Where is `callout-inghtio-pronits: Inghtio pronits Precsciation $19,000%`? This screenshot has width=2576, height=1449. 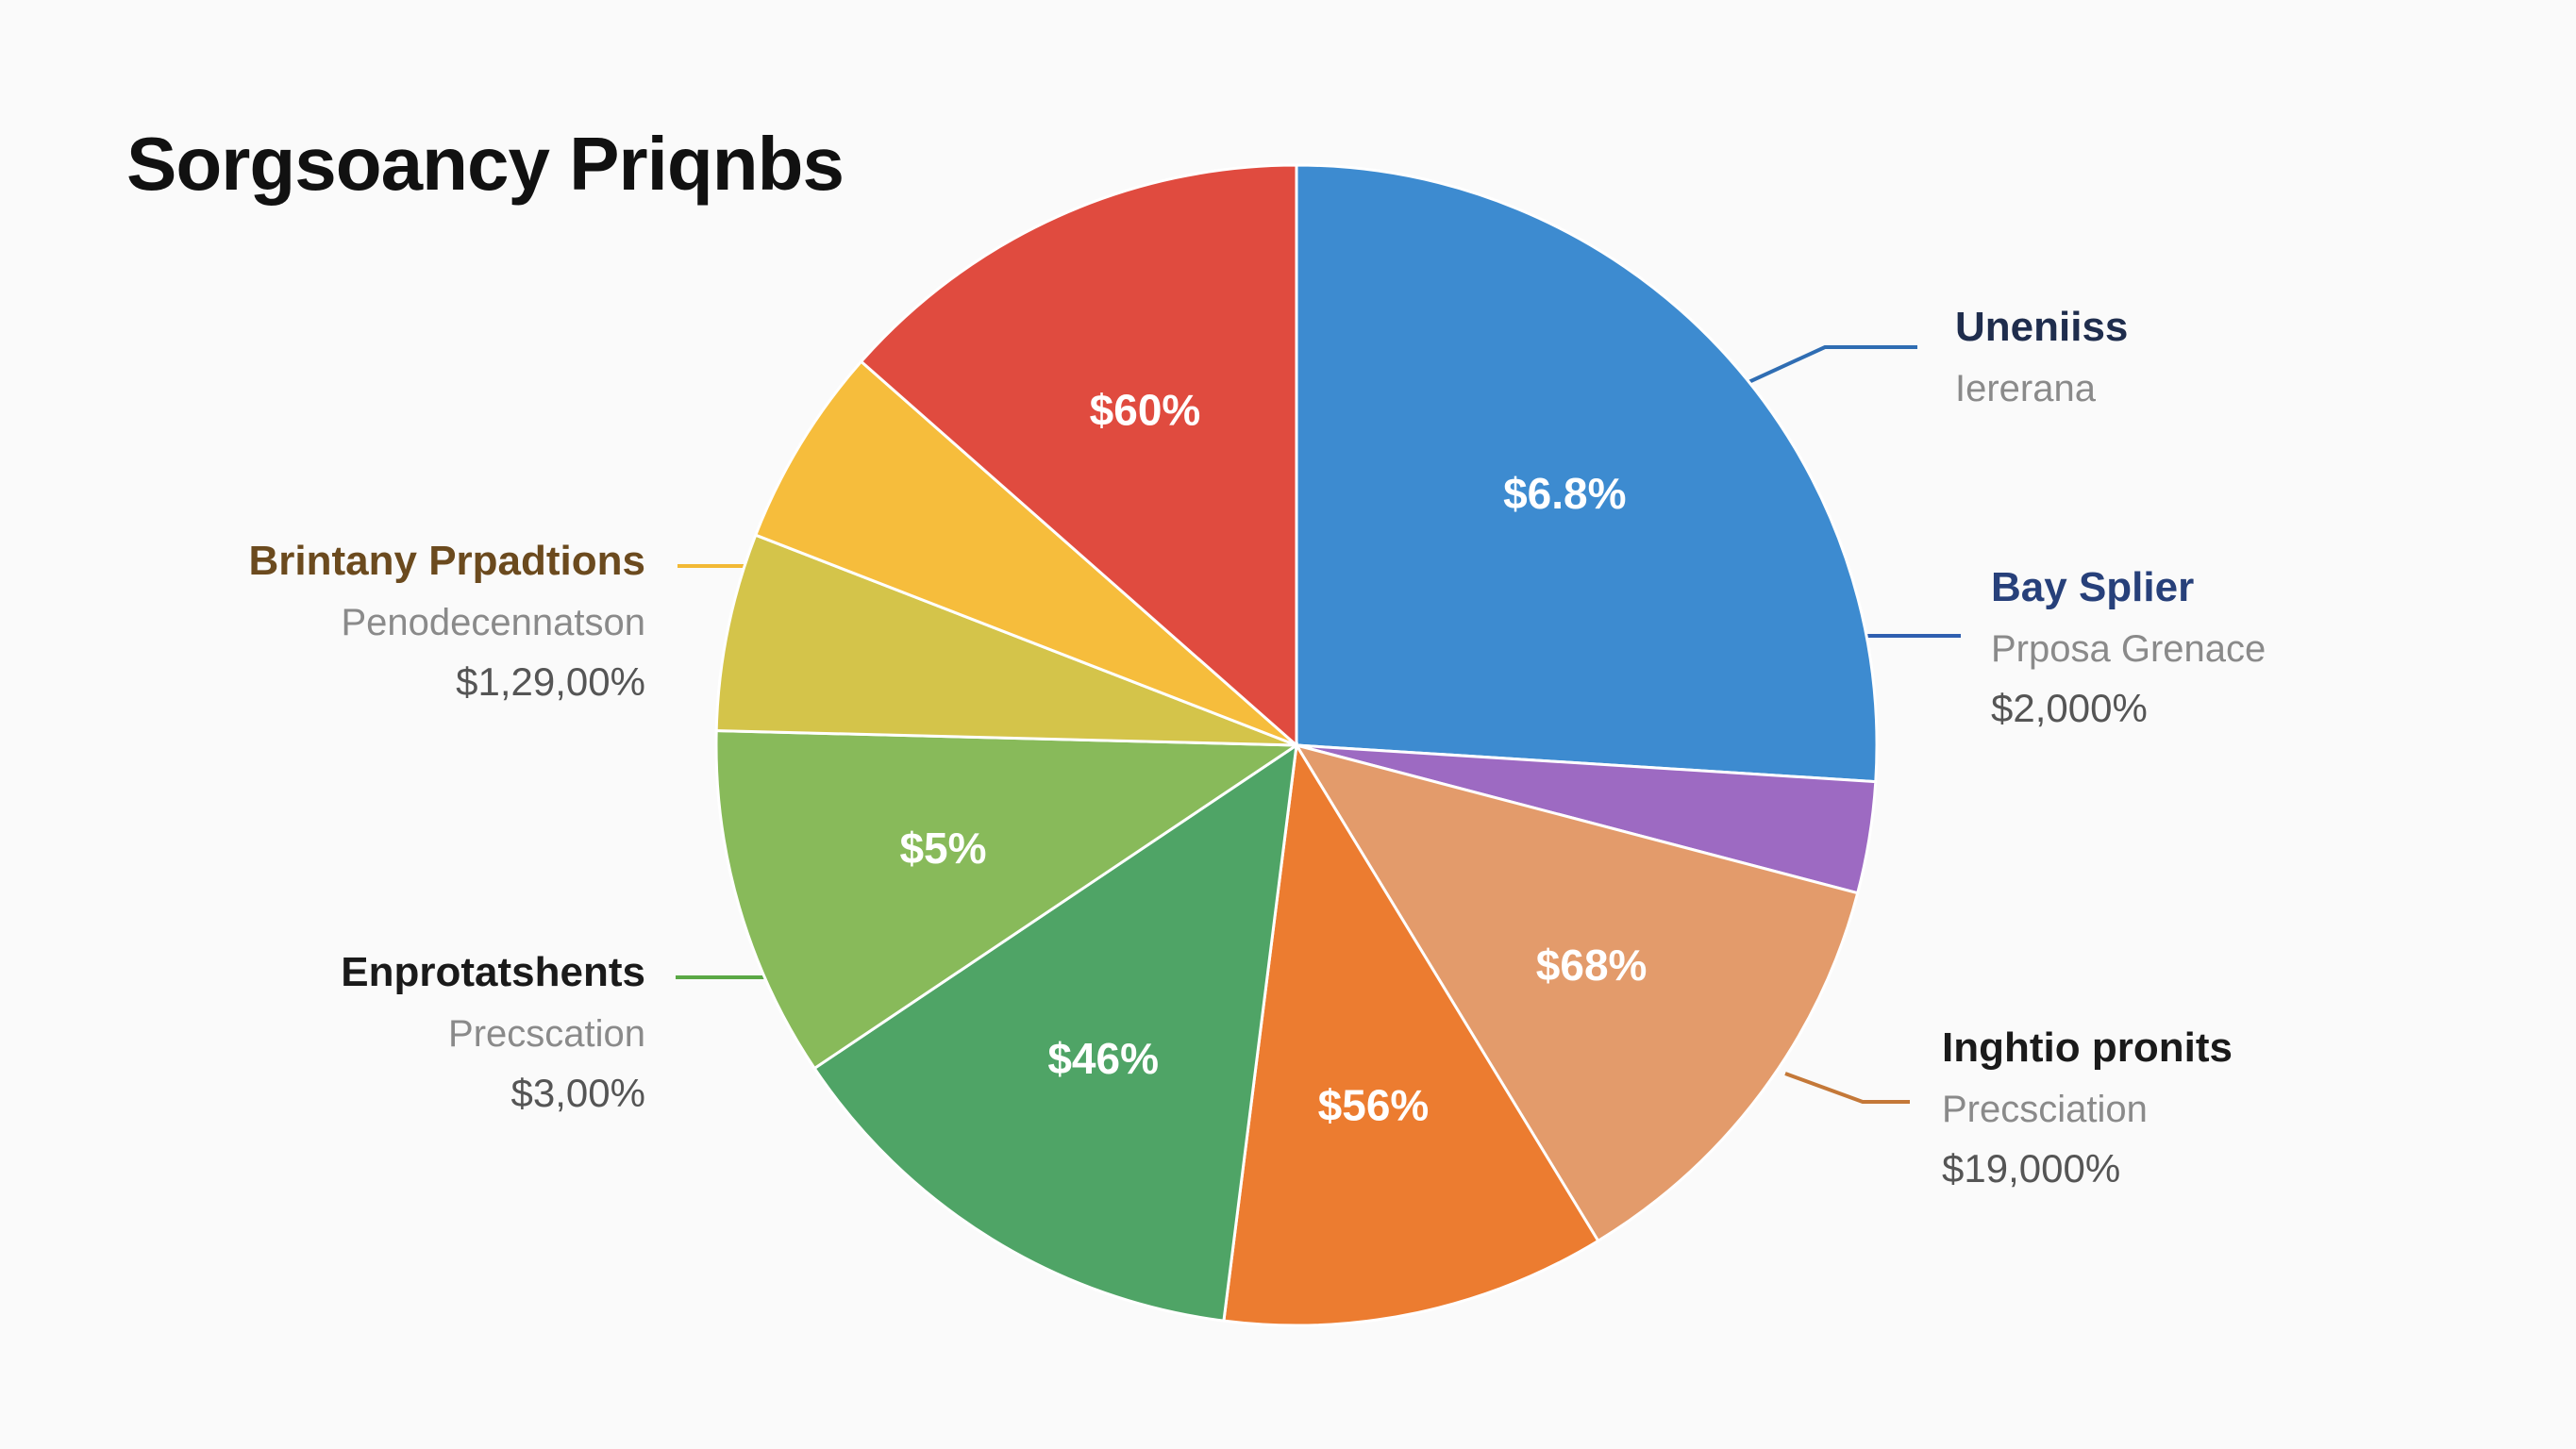 callout-inghtio-pronits: Inghtio pronits Precsciation $19,000% is located at coordinates (2206, 1108).